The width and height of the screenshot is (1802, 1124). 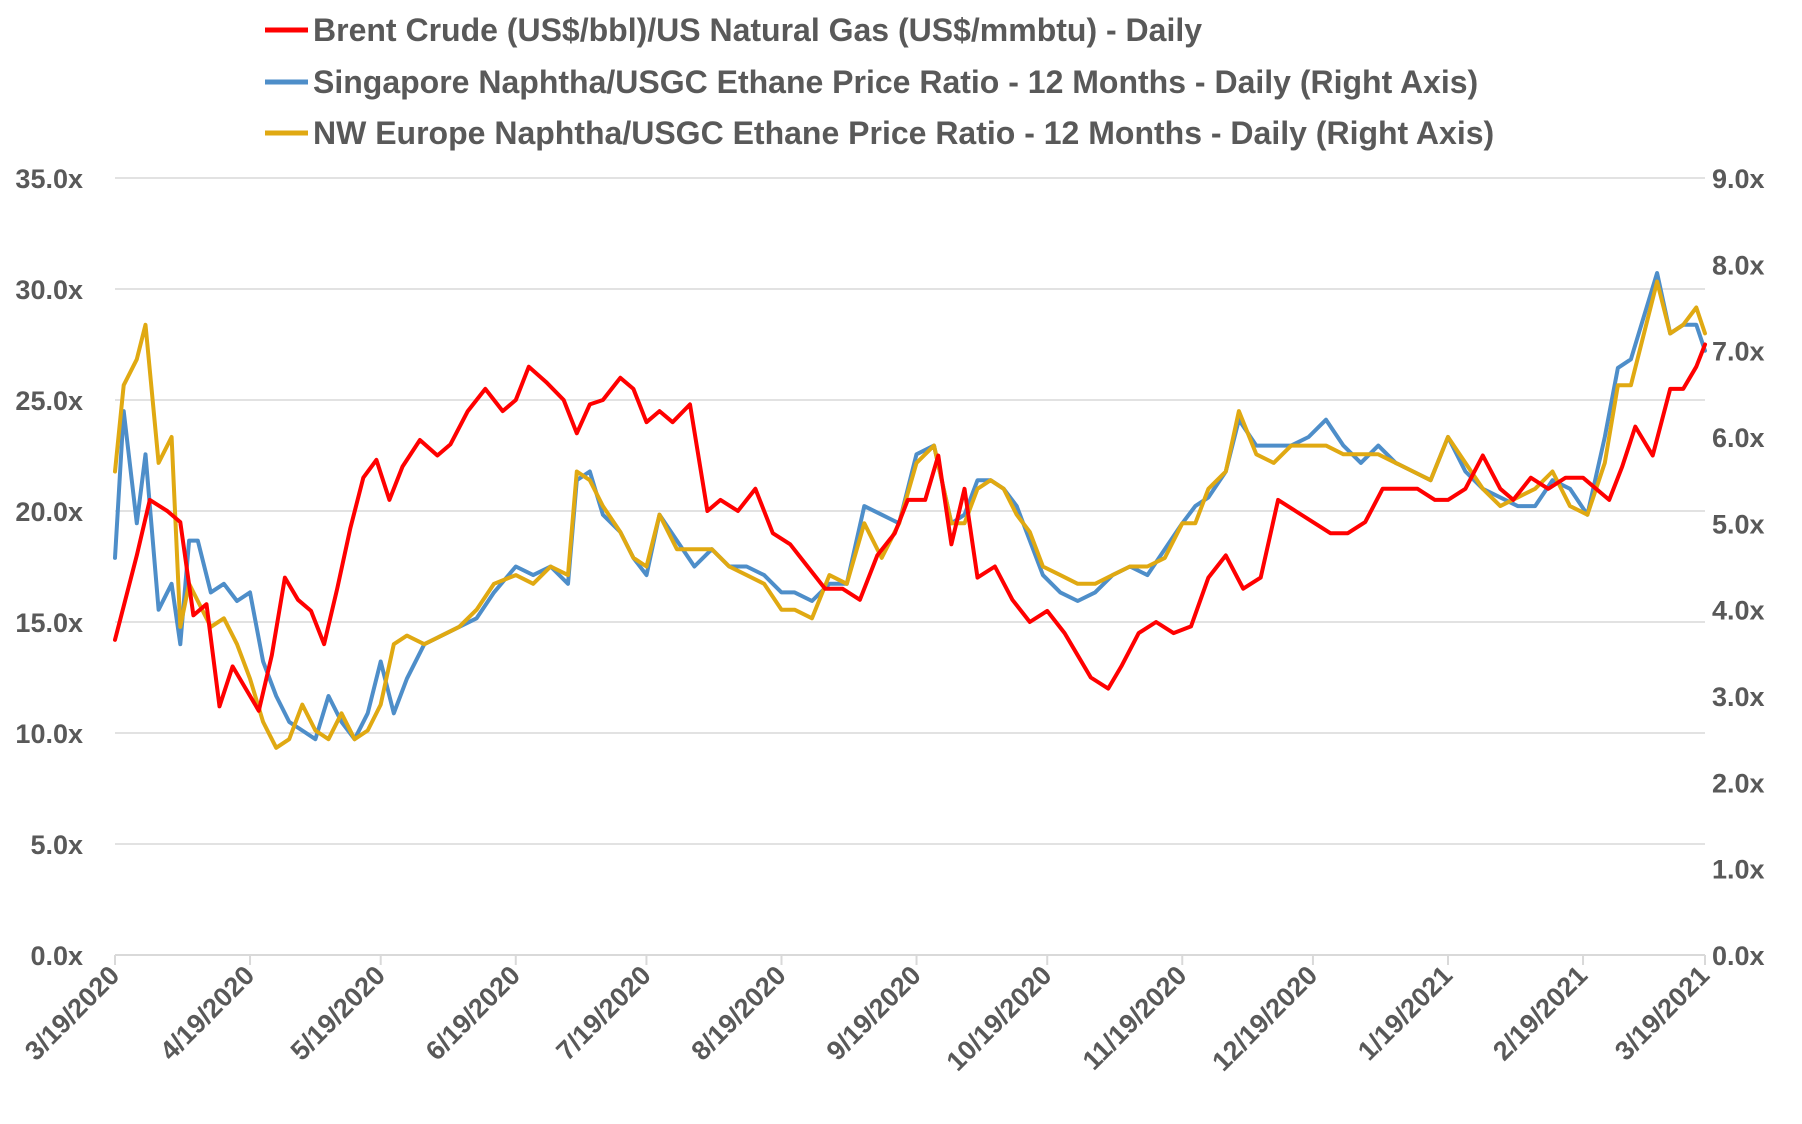 I want to click on x-tick-label: 8/19/2020, so click(x=739, y=1013).